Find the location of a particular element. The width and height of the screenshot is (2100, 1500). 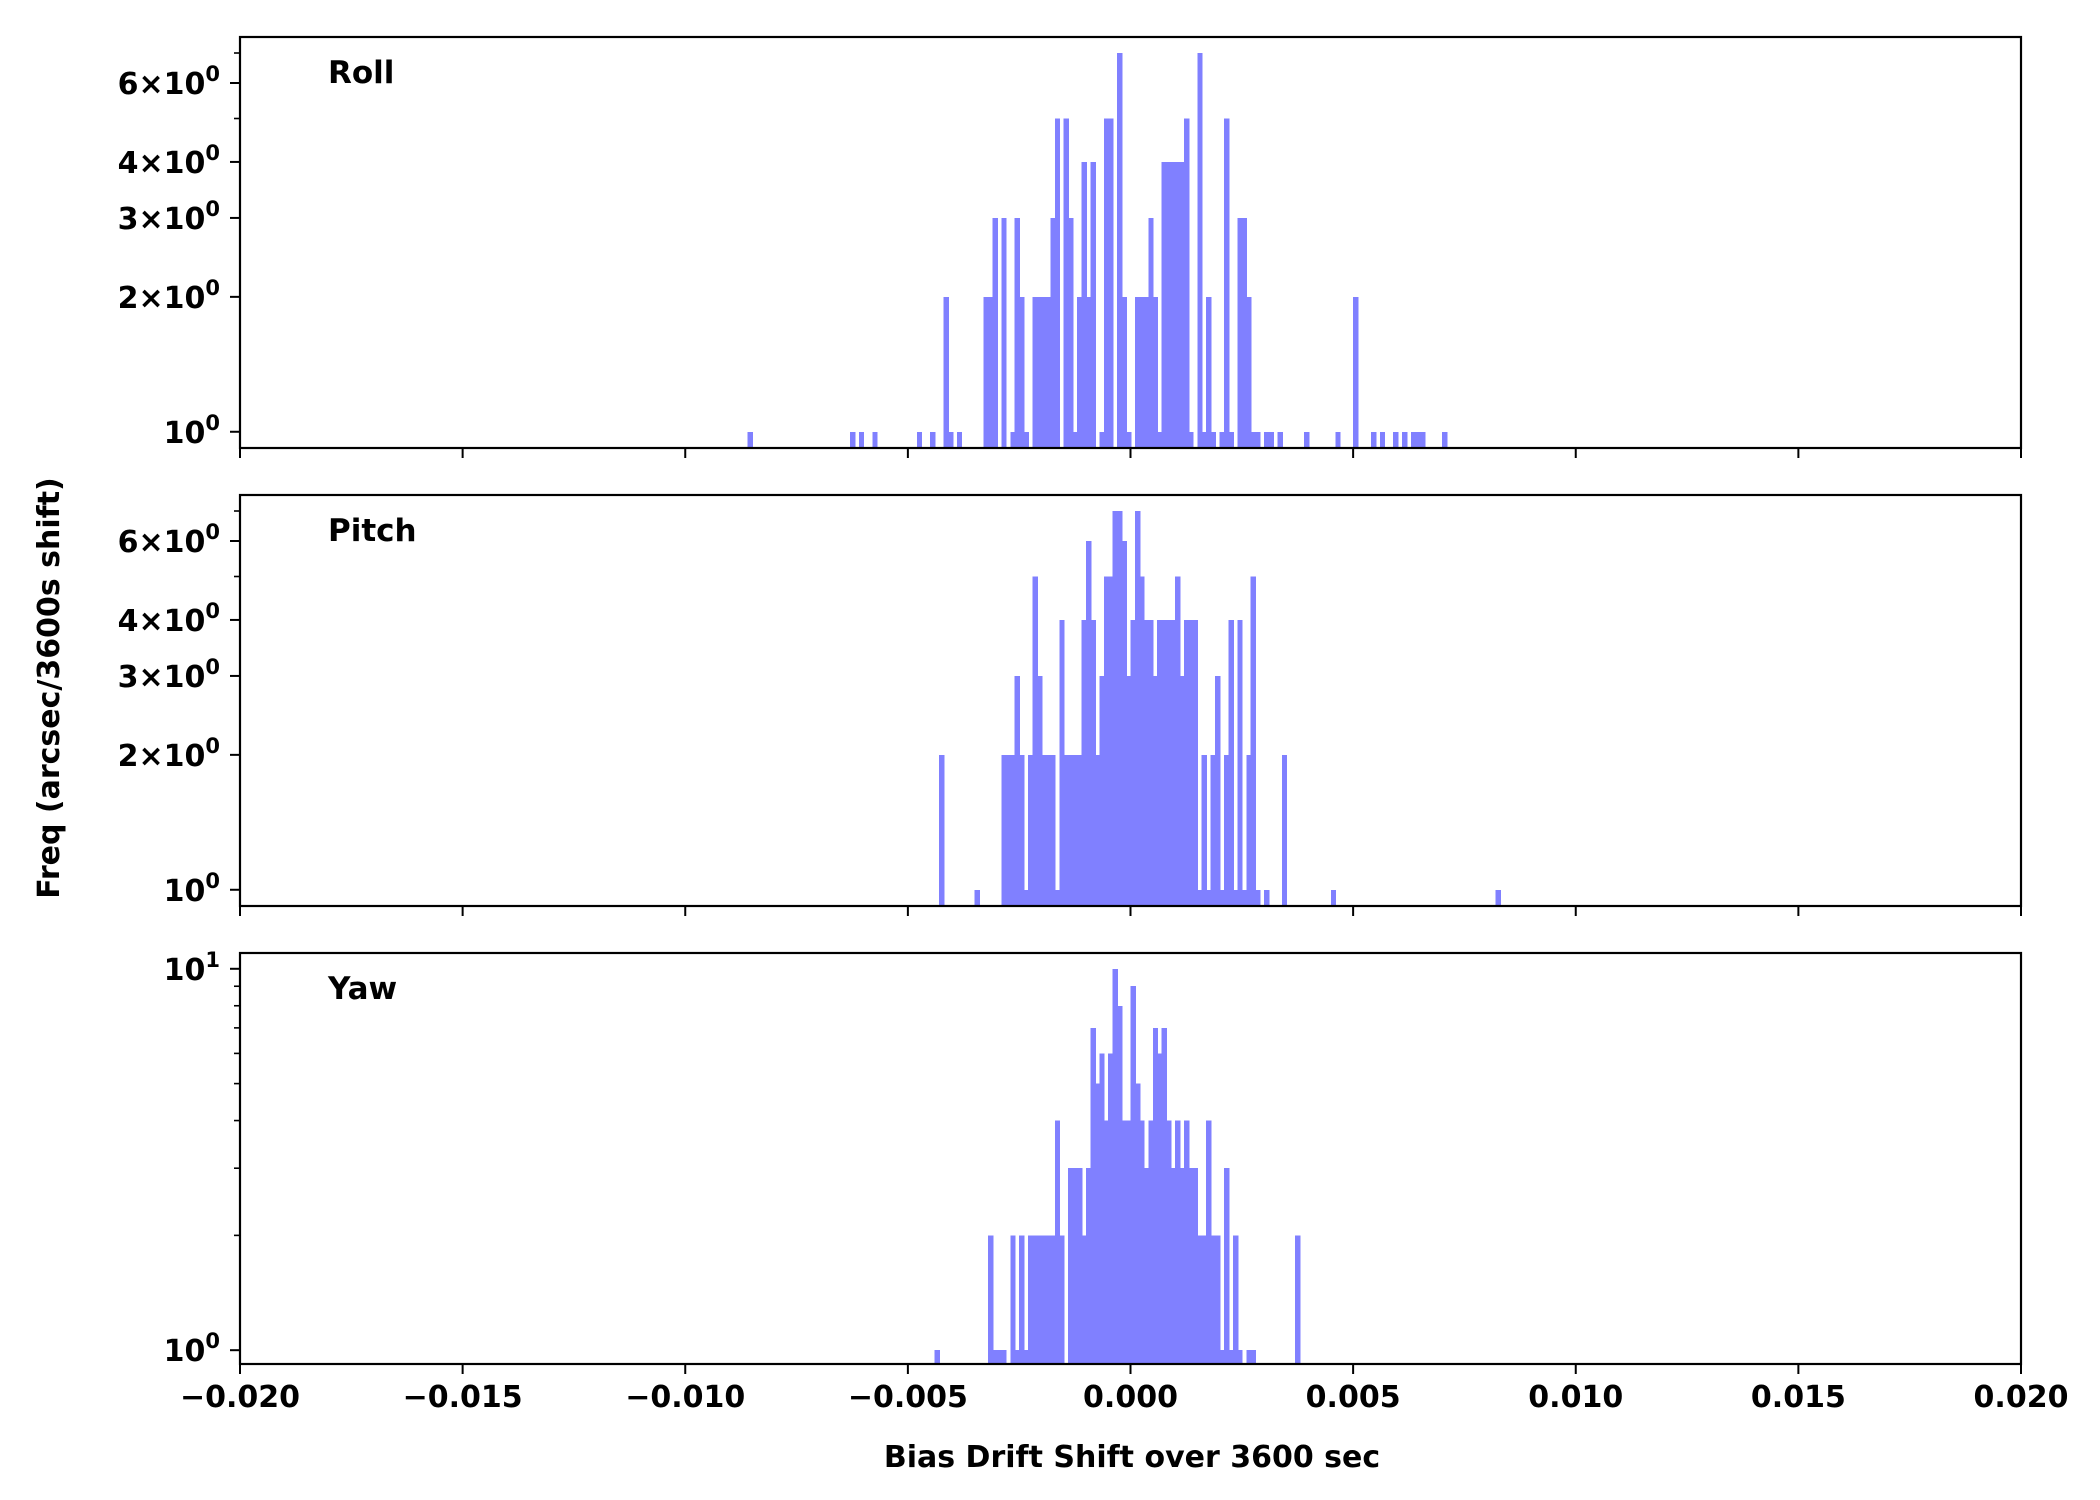

roll-panel-label: Roll is located at coordinates (361, 73).